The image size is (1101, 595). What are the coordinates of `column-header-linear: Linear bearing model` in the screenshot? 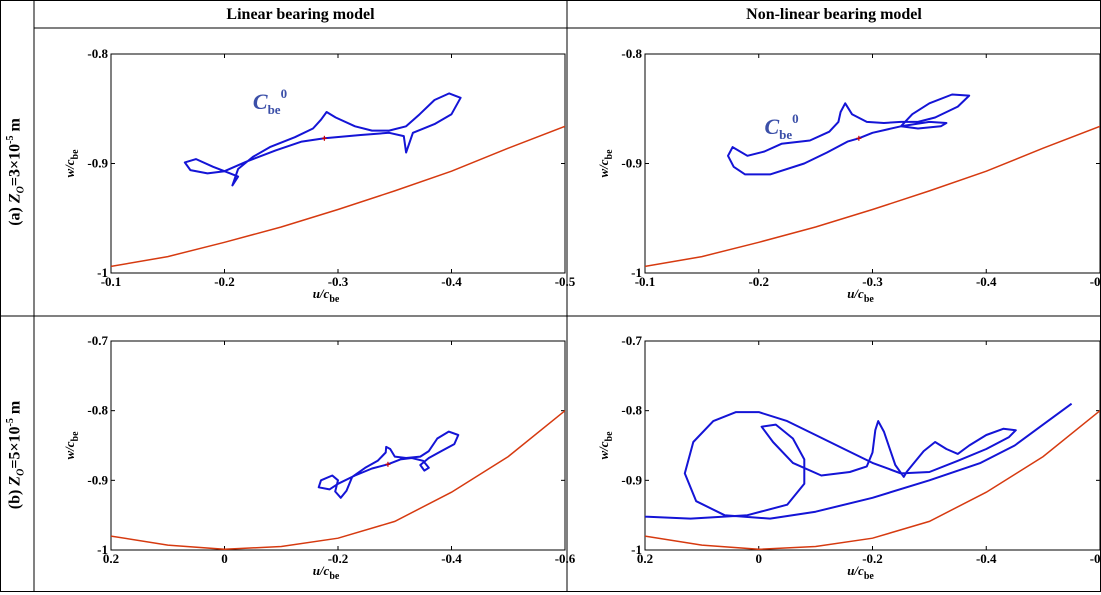 It's located at (300, 14).